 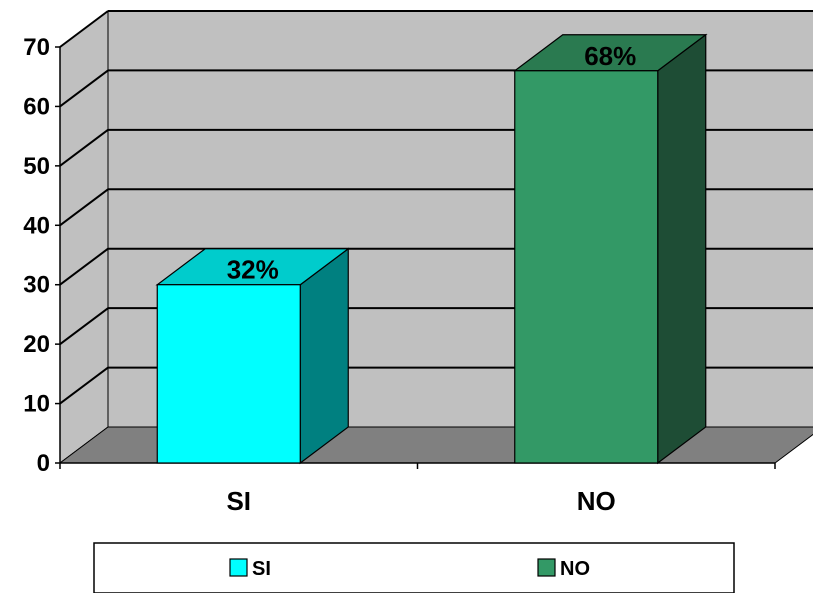 I want to click on x-category-label: NO, so click(x=596, y=501).